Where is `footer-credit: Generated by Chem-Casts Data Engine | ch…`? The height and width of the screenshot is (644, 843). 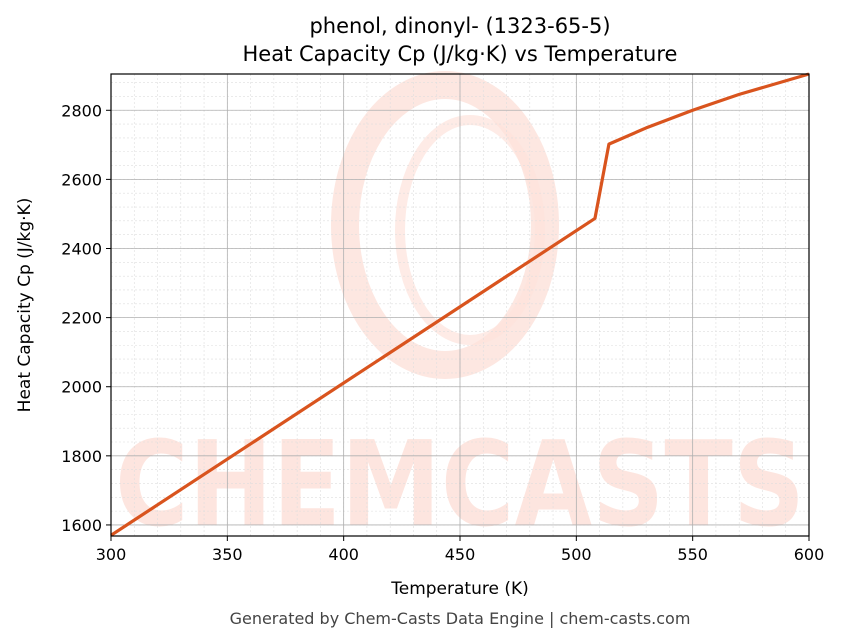
footer-credit: Generated by Chem-Casts Data Engine | ch… is located at coordinates (460, 618).